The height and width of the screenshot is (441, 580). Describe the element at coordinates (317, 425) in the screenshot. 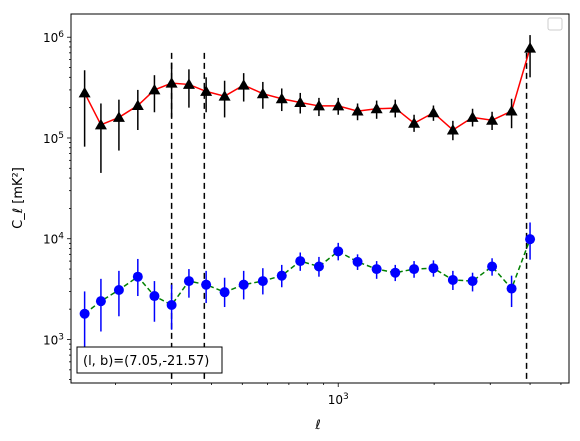

I see `x-axis-label: ℓ` at that location.